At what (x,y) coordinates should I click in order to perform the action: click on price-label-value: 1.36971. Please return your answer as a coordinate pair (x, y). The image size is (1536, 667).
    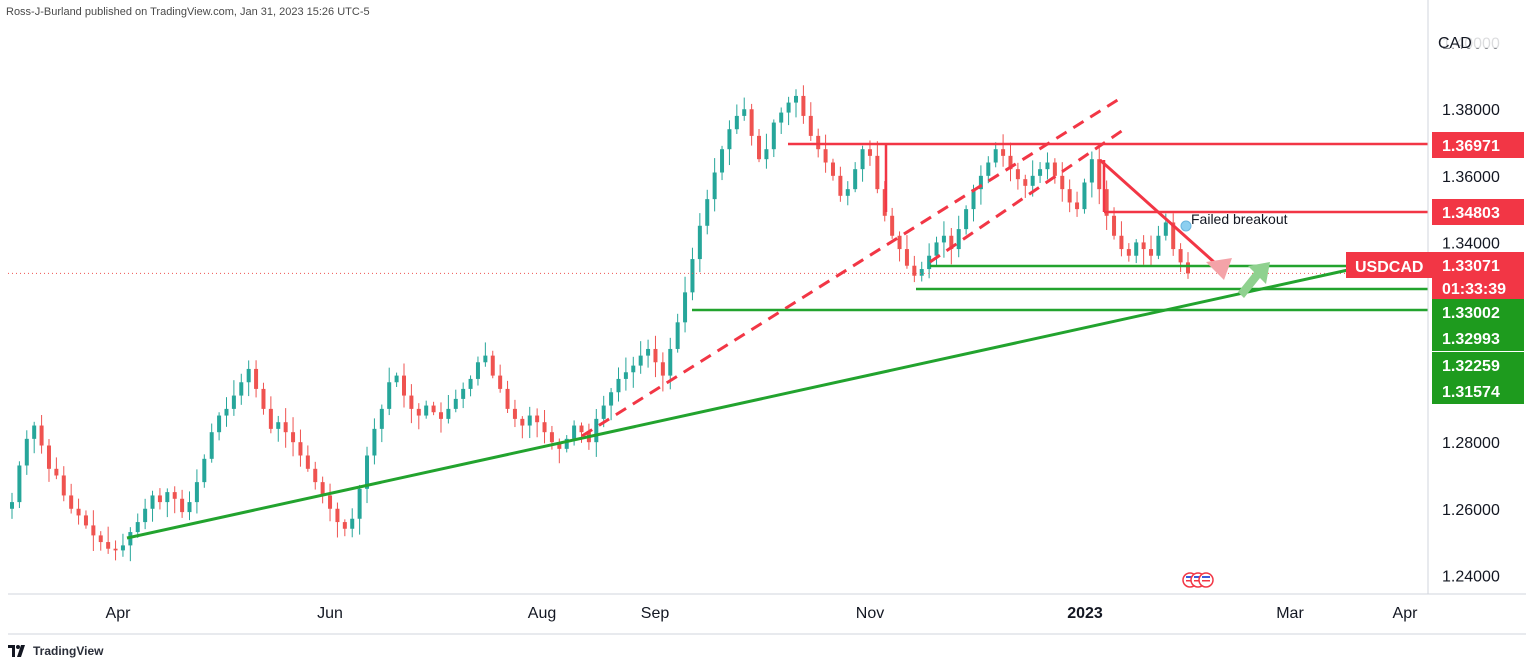
    Looking at the image, I should click on (1471, 146).